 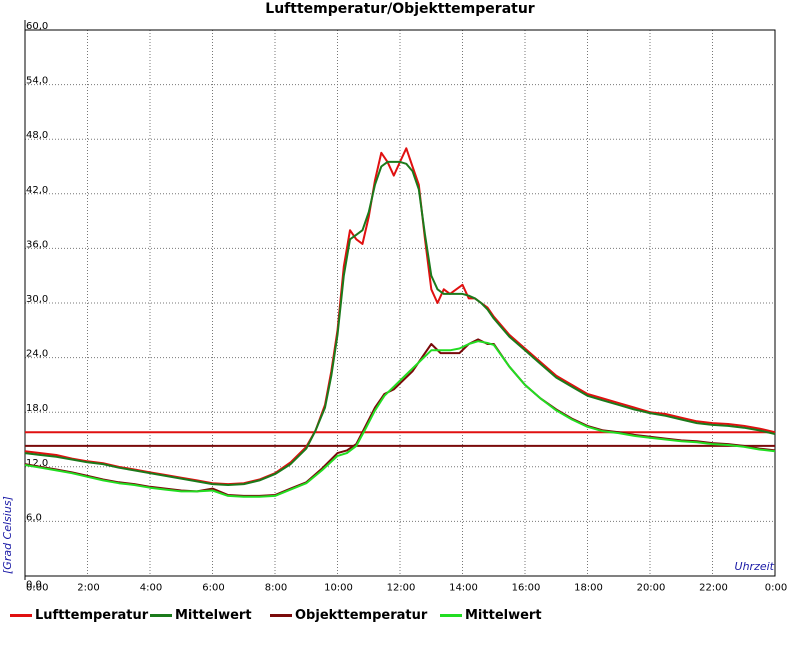 I want to click on x-tick-label: 10:00, so click(x=338, y=587).